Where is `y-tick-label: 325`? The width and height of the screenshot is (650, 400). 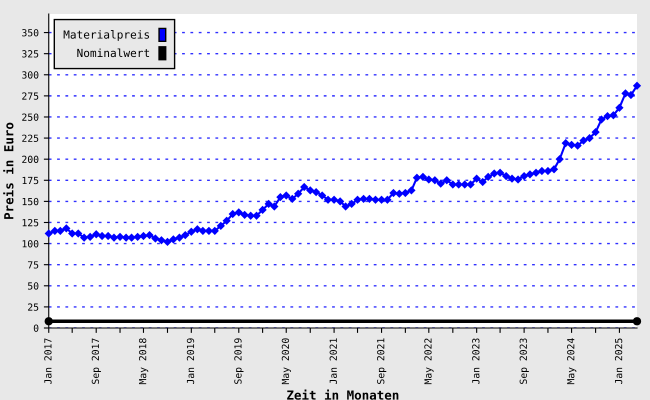 y-tick-label: 325 is located at coordinates (30, 54).